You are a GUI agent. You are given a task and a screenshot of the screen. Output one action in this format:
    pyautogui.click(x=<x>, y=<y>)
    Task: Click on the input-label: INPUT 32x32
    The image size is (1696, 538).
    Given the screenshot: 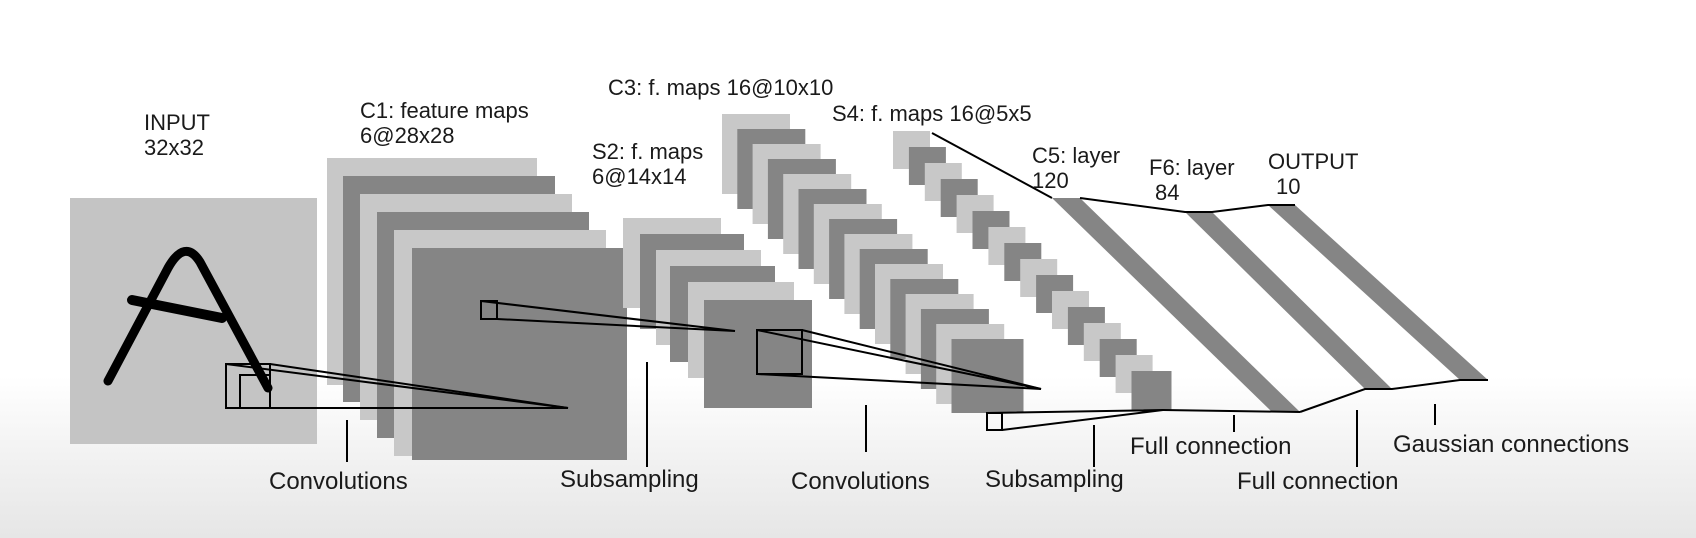 What is the action you would take?
    pyautogui.click(x=177, y=135)
    